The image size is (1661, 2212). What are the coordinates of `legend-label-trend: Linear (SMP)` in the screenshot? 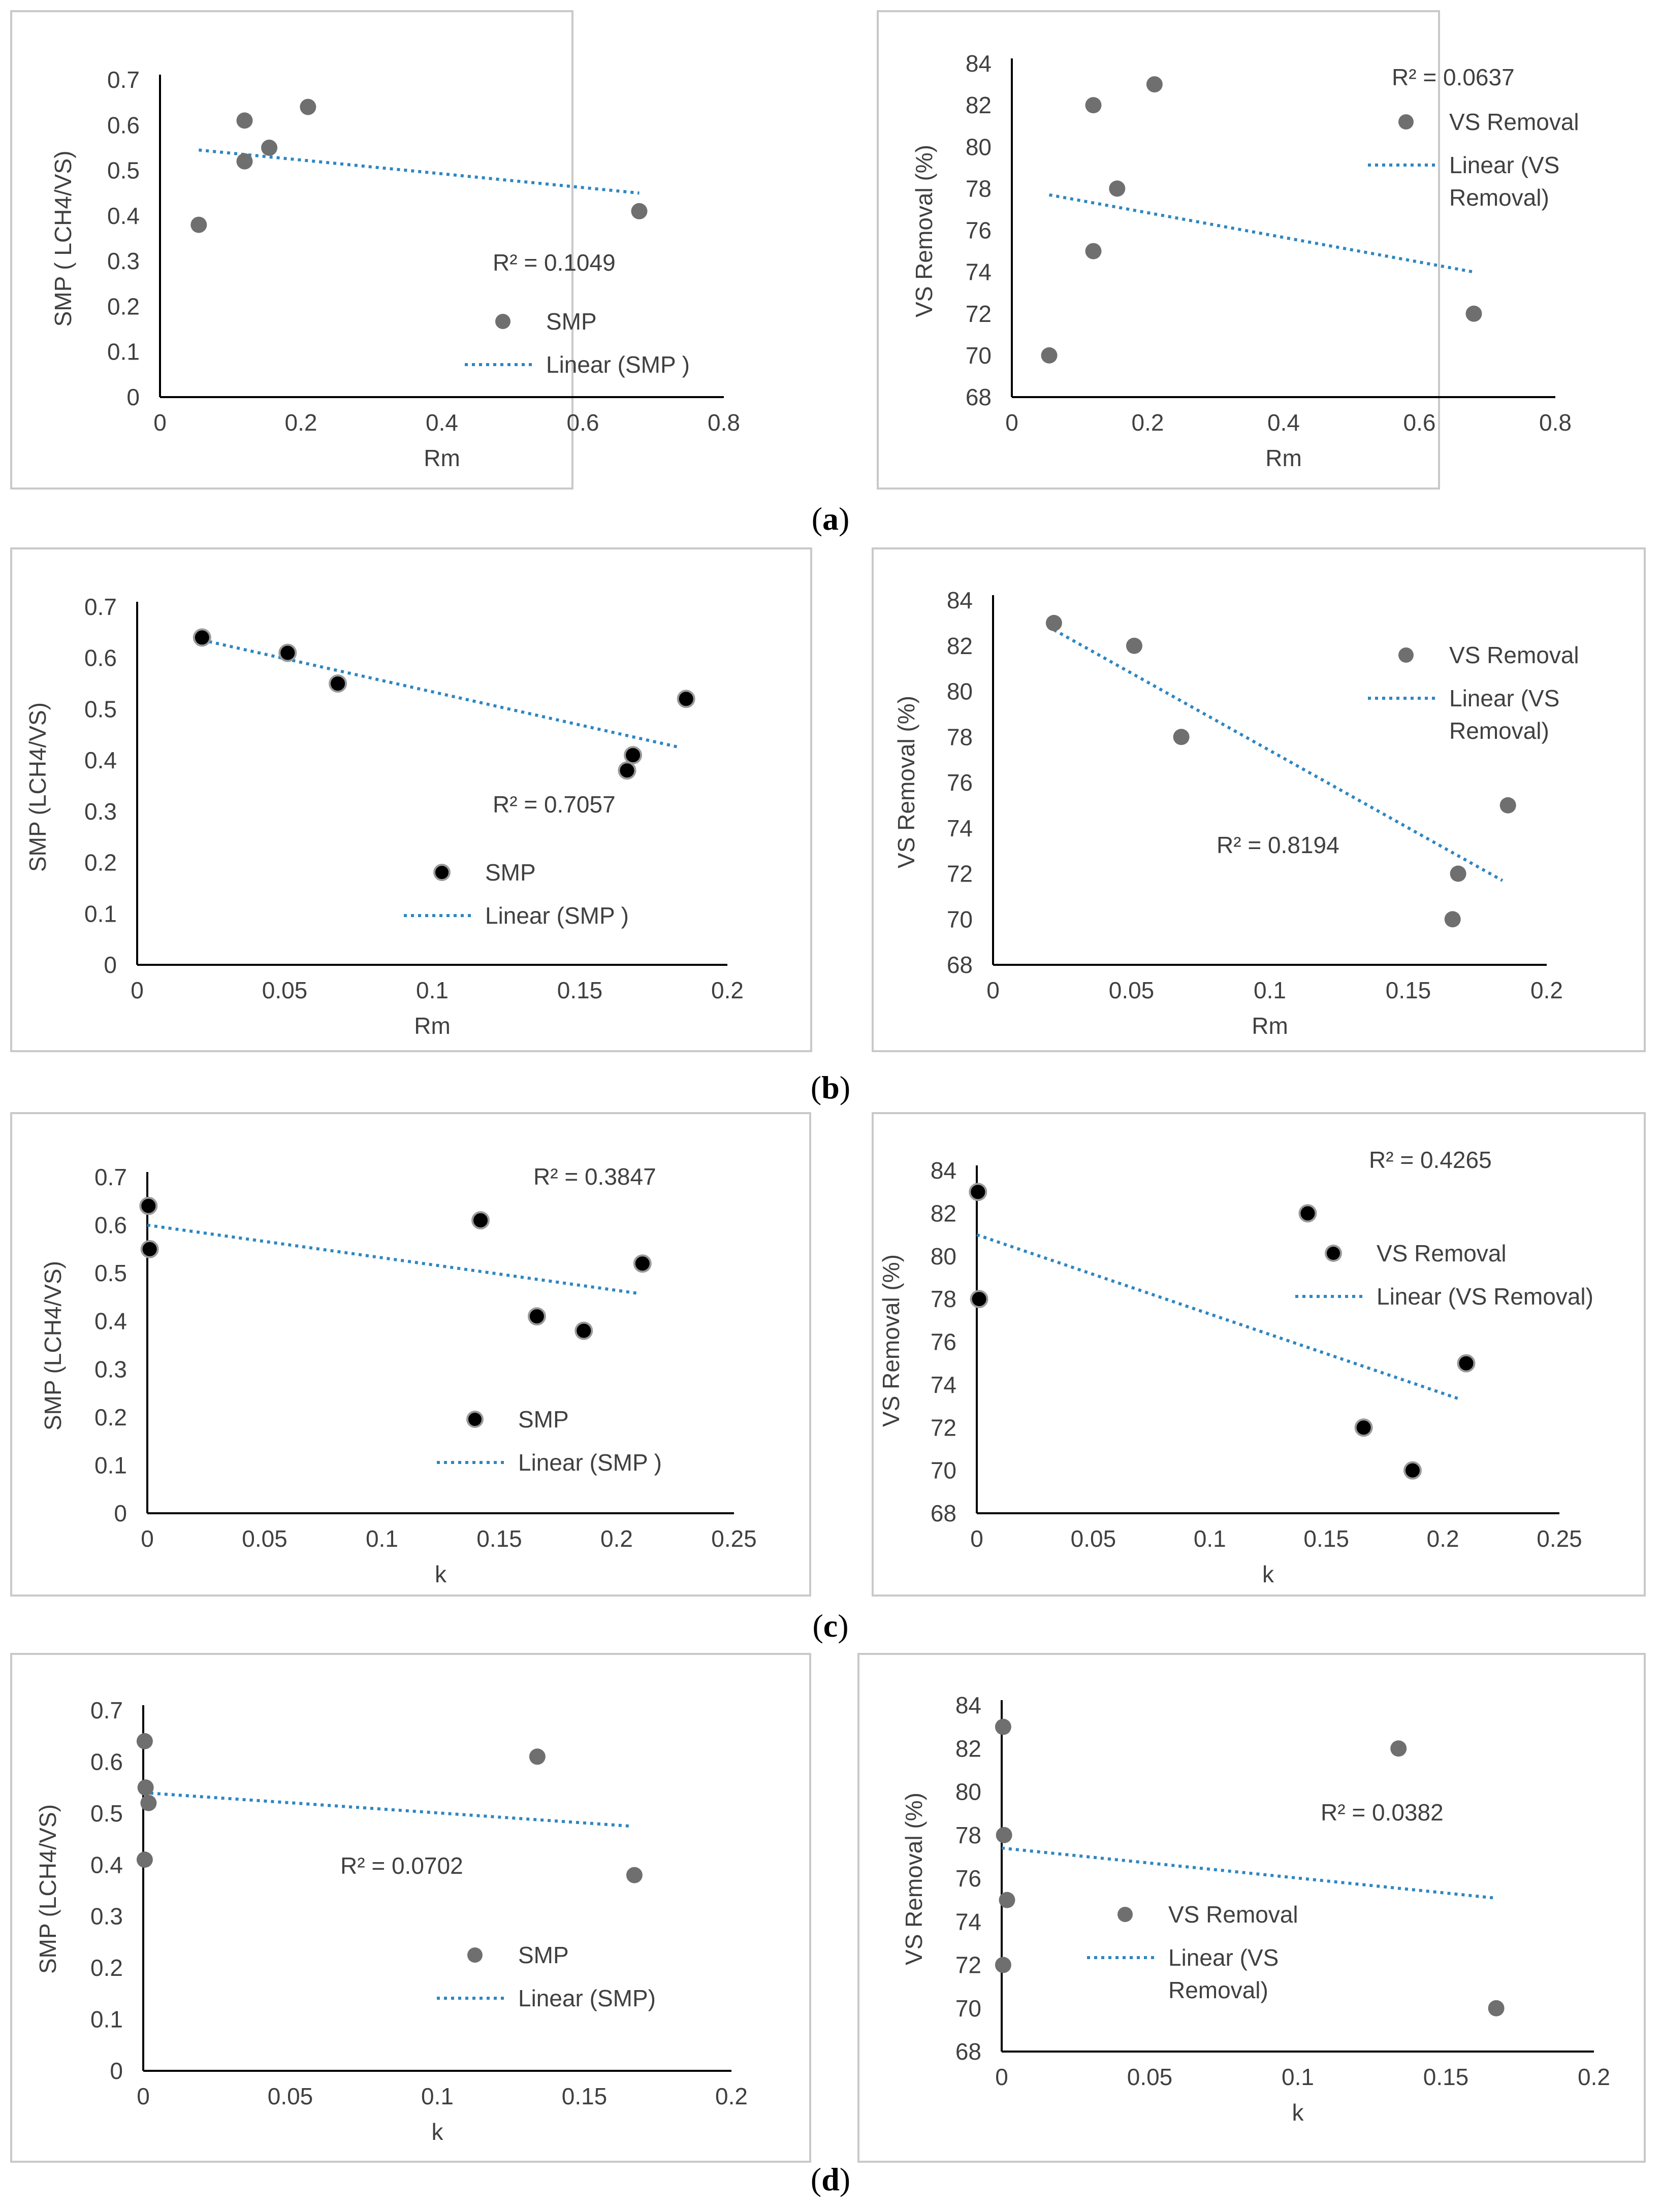 It's located at (587, 1998).